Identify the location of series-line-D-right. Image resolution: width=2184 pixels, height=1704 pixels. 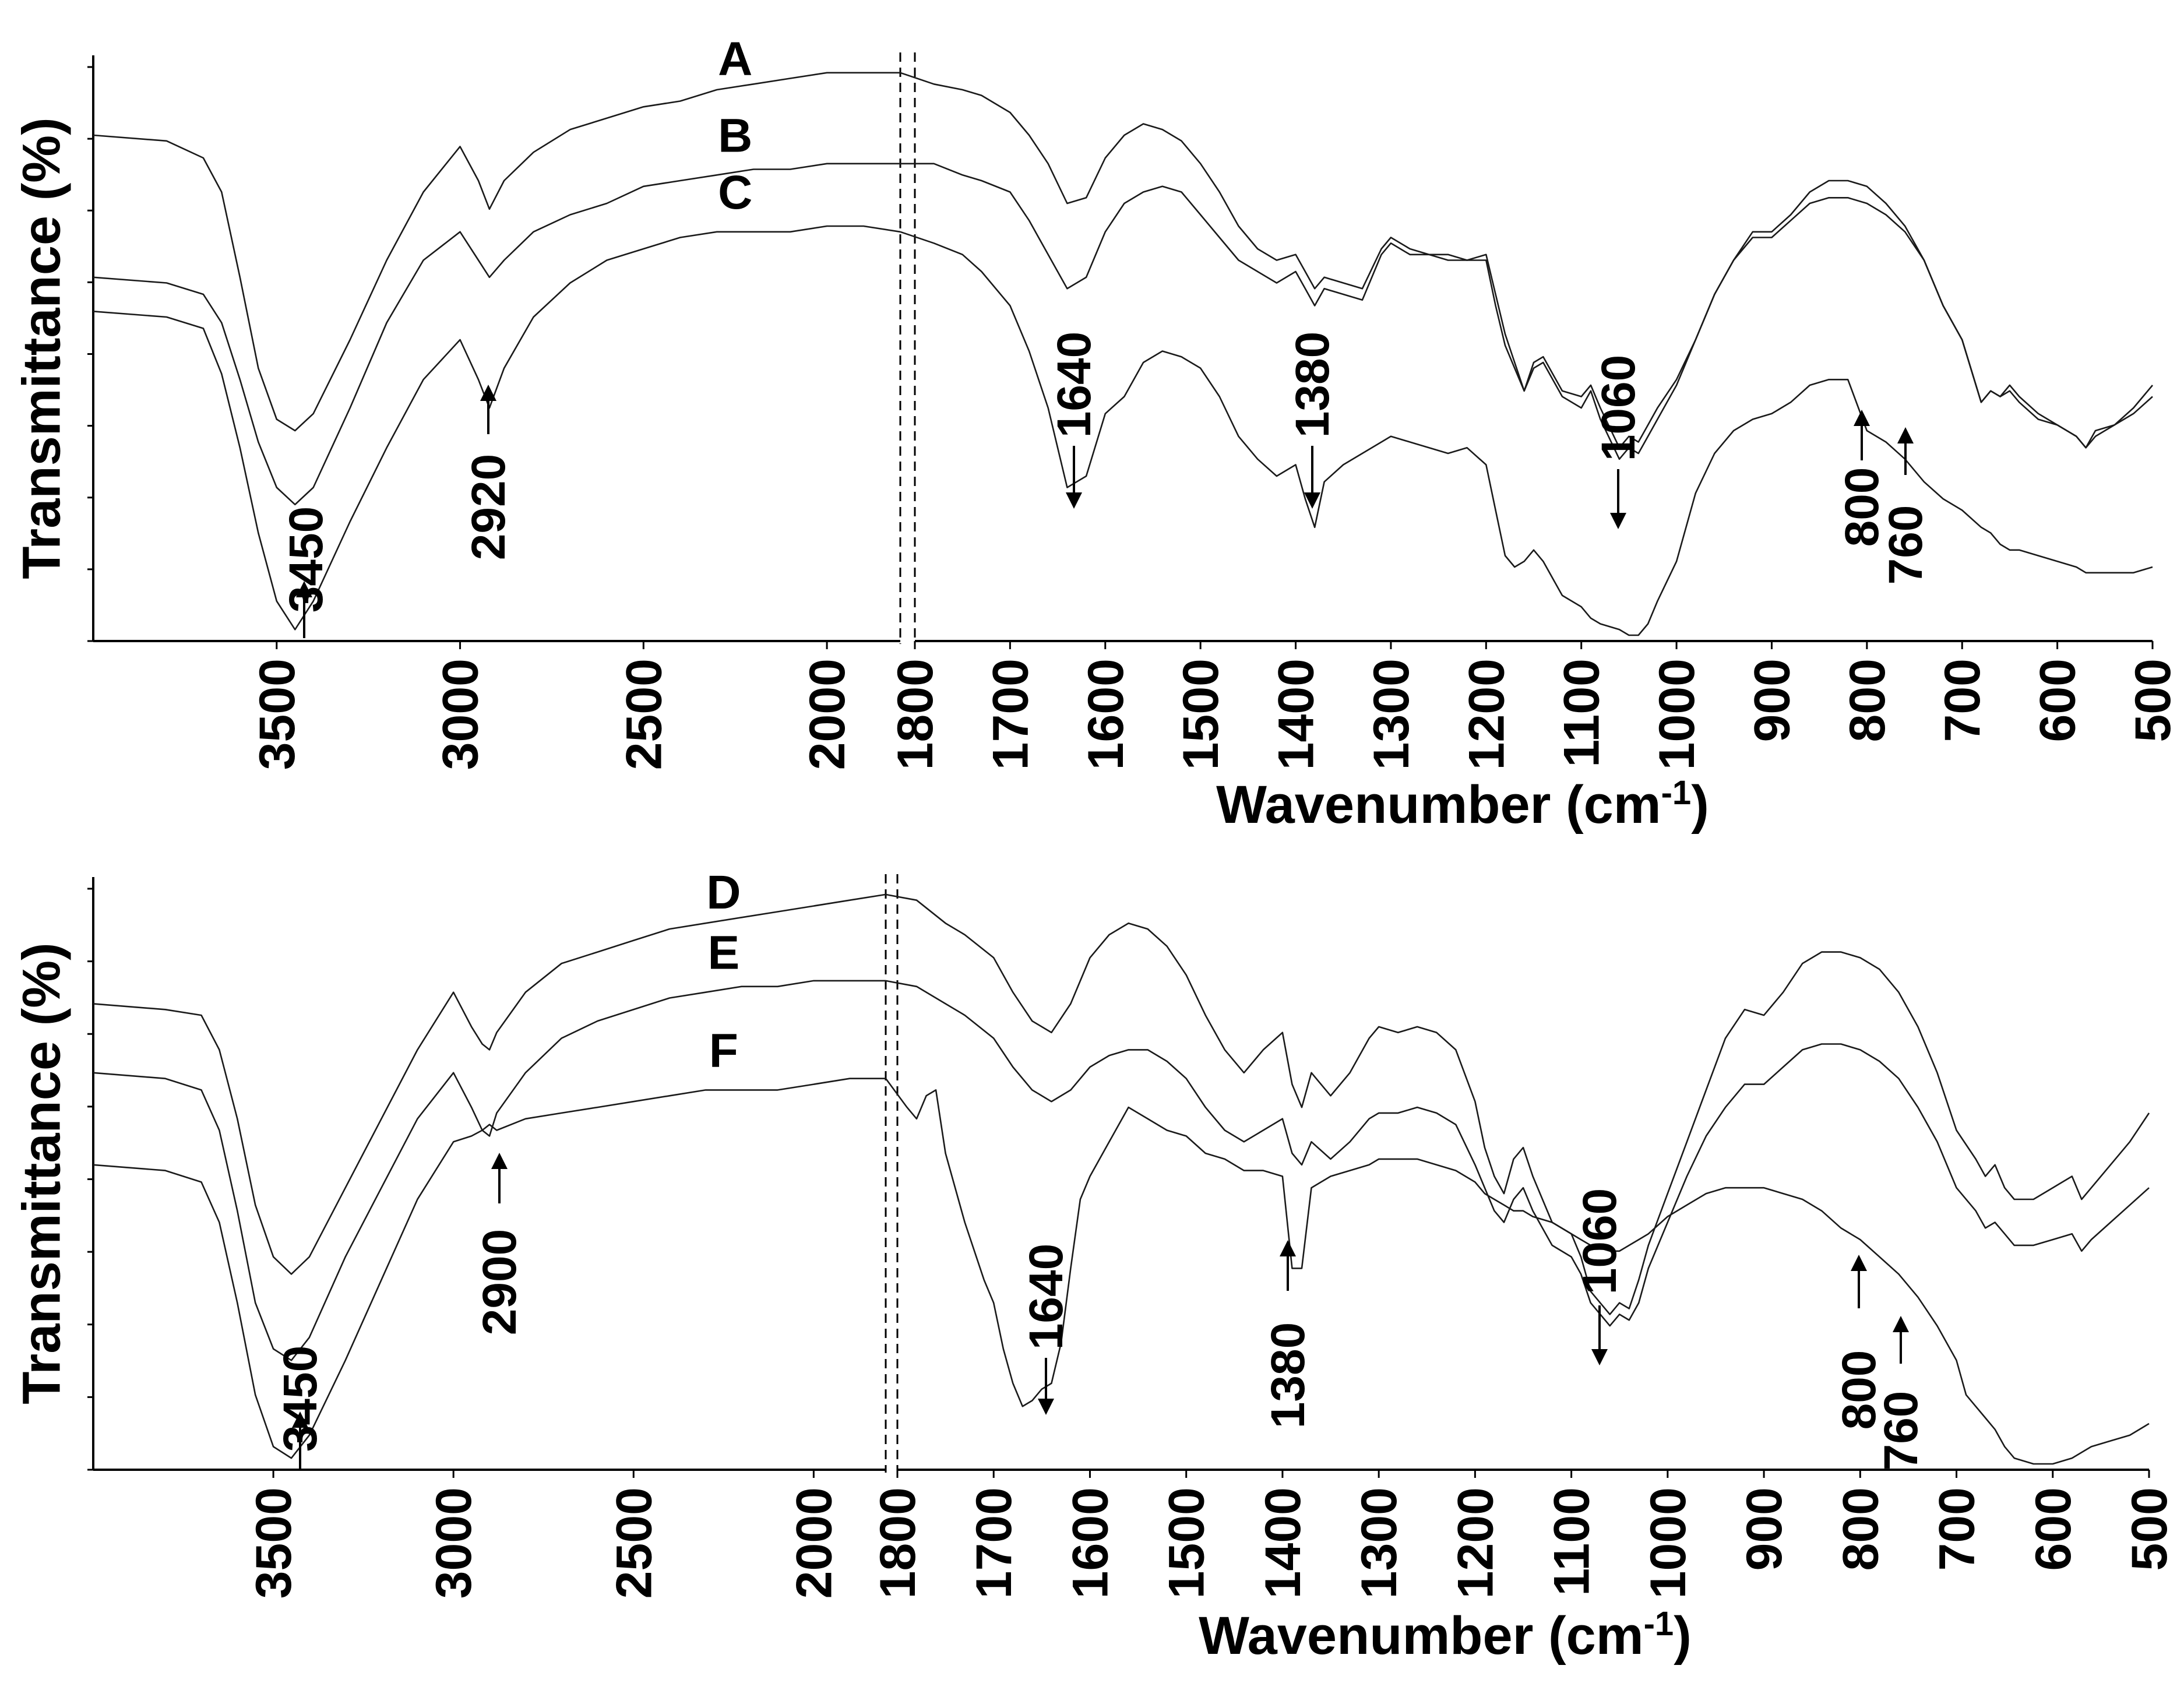
(1517, 1104).